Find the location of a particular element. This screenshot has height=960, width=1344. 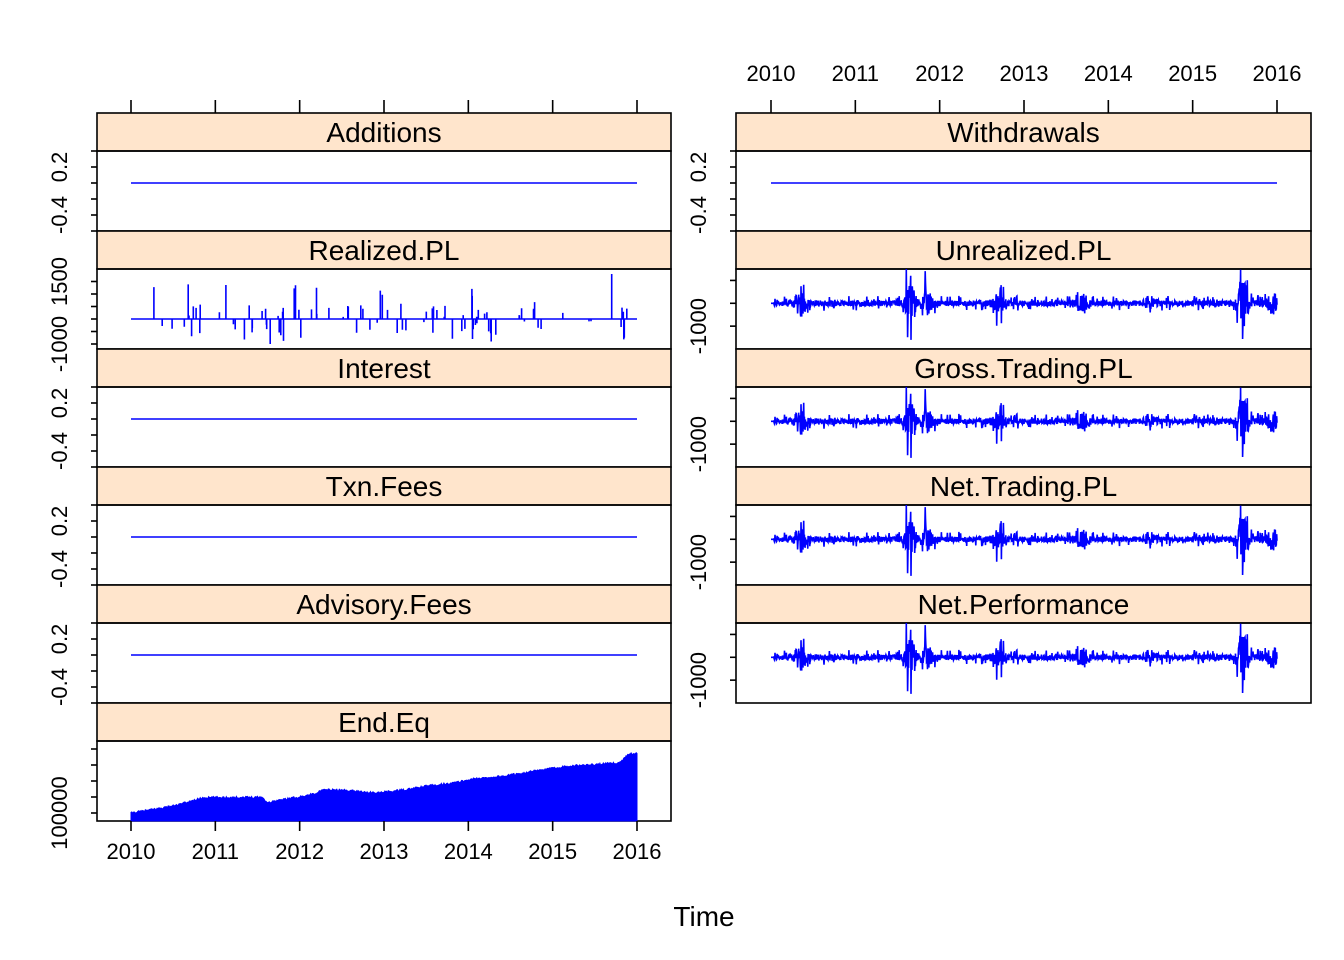

bottom-tick-label: 2013 is located at coordinates (384, 851).